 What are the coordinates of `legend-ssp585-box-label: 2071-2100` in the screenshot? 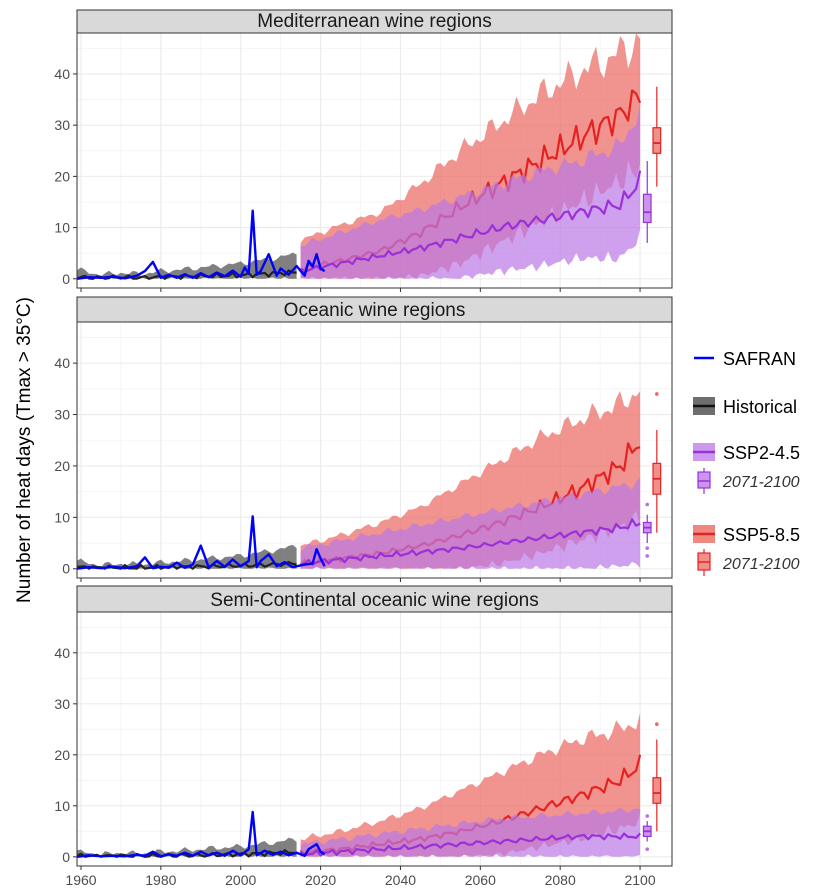 It's located at (761, 564).